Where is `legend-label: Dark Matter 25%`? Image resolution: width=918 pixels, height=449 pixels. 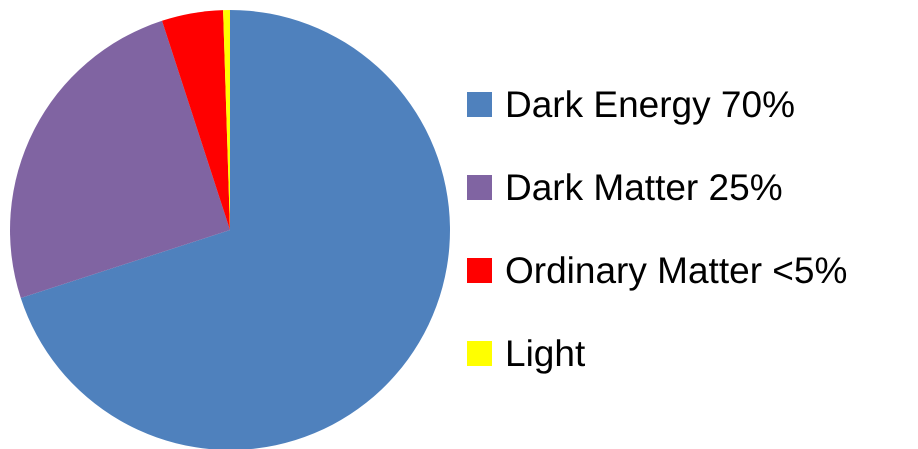
legend-label: Dark Matter 25% is located at coordinates (644, 187).